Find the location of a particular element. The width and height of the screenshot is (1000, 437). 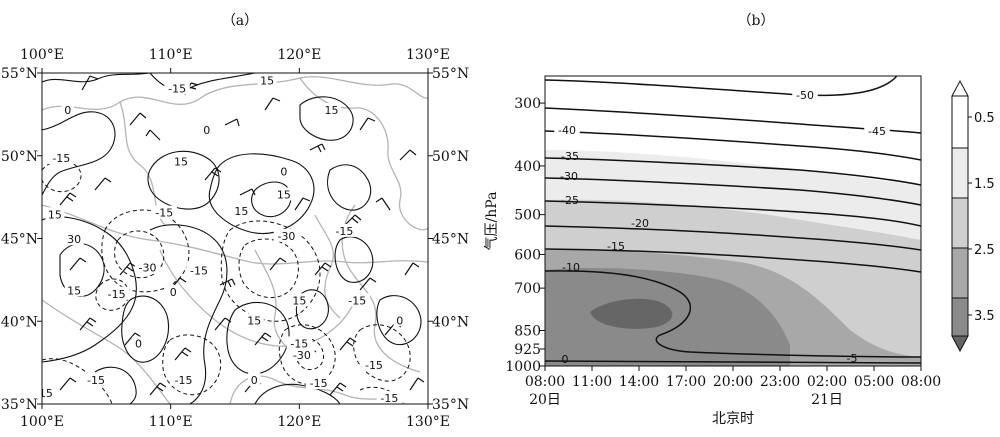

lat-tick-label-right: 40°N is located at coordinates (450, 322).